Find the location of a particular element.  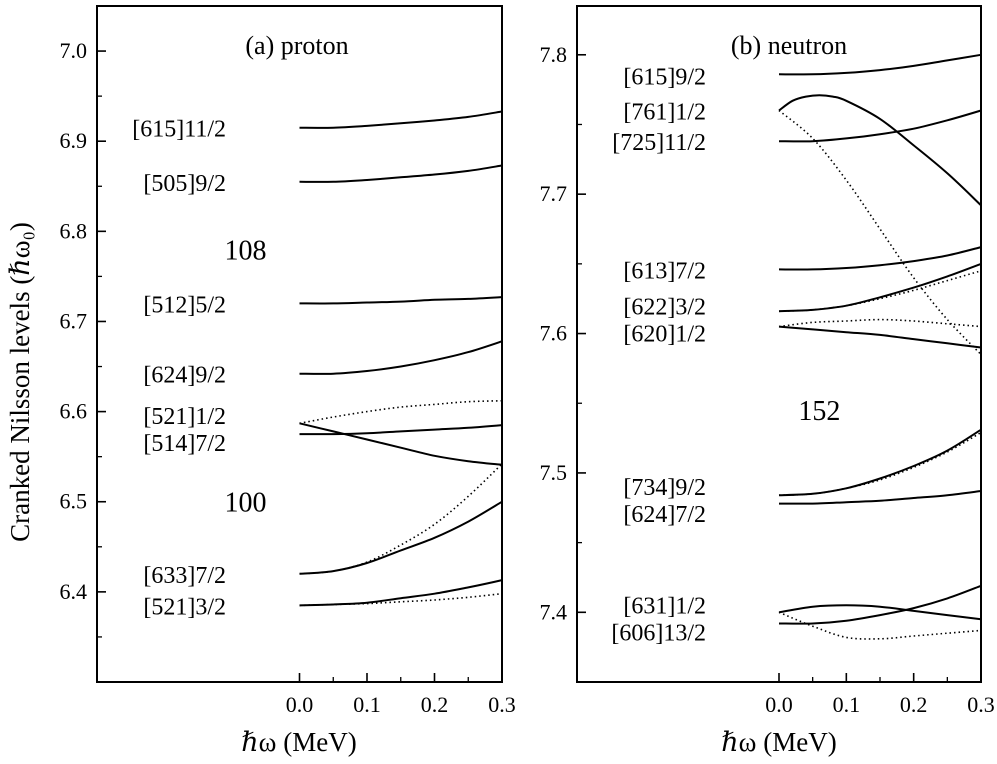

orbital-label: [622]3/2 is located at coordinates (664, 307).